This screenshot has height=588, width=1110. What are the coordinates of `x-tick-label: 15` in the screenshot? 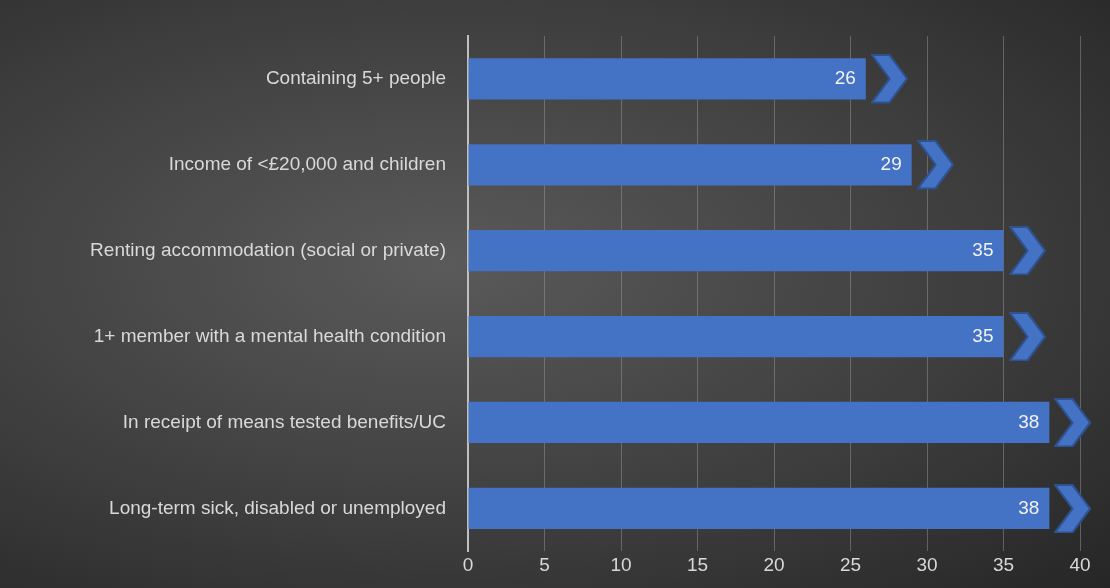 It's located at (697, 564).